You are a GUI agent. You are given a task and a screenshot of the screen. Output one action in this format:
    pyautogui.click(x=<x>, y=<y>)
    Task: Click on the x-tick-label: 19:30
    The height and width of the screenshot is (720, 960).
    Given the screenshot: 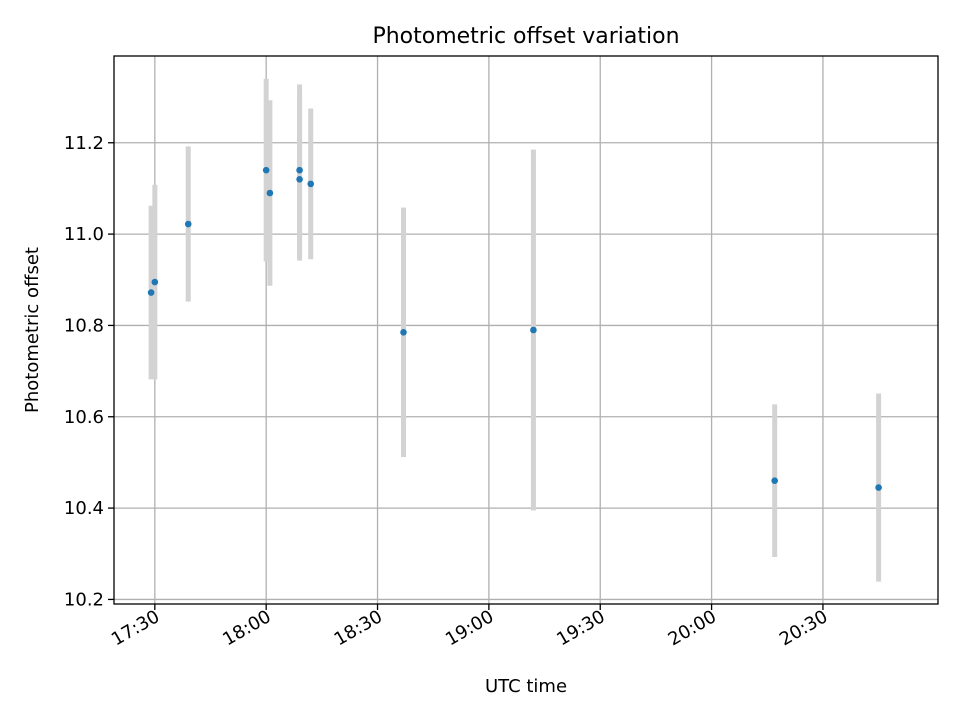 What is the action you would take?
    pyautogui.click(x=580, y=628)
    